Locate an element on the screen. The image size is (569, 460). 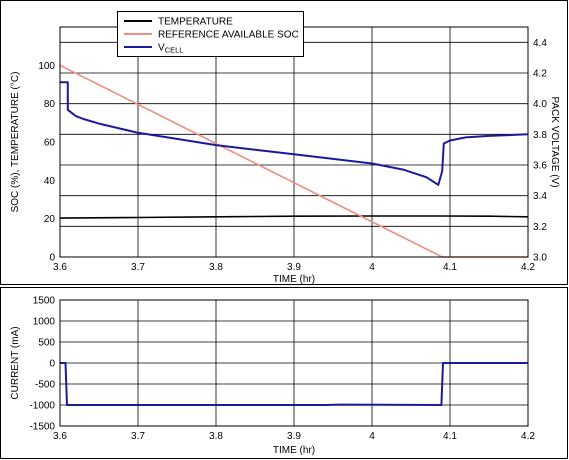
series-line-current is located at coordinates (294, 384).